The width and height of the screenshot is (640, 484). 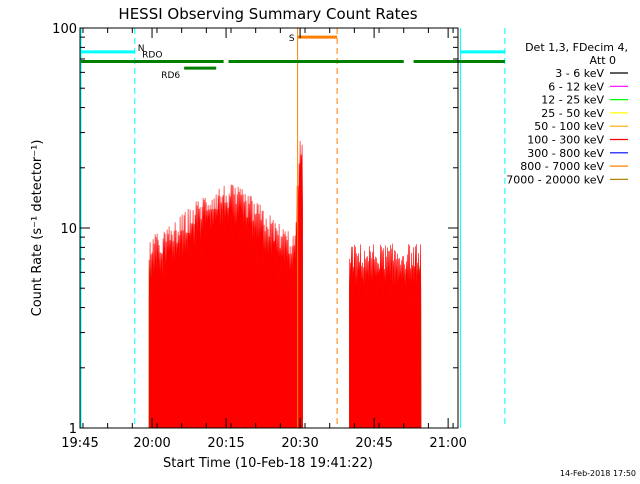 What do you see at coordinates (73, 429) in the screenshot?
I see `y-tick-label: 1` at bounding box center [73, 429].